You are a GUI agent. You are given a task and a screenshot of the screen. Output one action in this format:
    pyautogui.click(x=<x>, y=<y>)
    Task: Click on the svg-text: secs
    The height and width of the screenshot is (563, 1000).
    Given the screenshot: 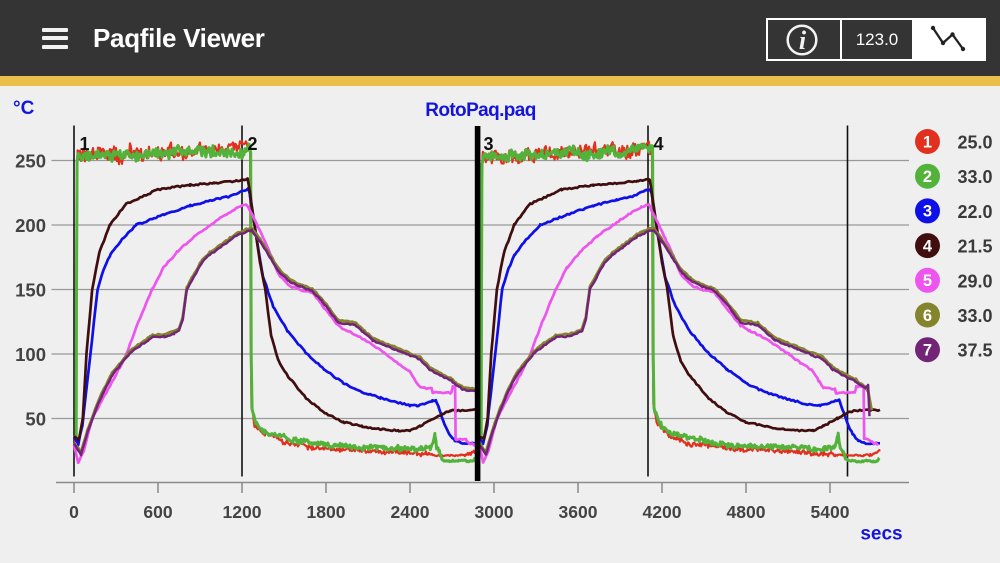 What is the action you would take?
    pyautogui.click(x=881, y=534)
    